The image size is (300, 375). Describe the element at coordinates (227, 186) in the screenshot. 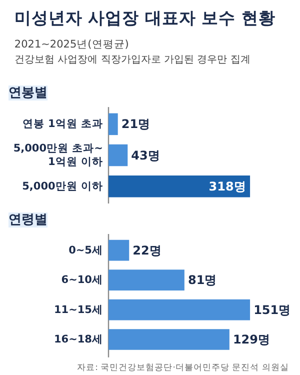

I see `data-label: 318명` at that location.